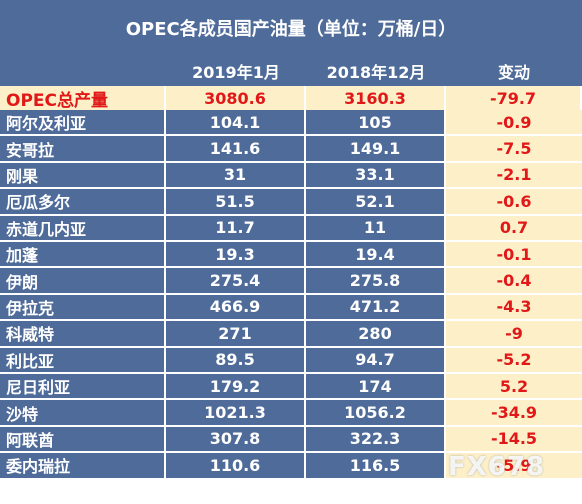 The image size is (582, 504). I want to click on country-name: 委内瑞拉, so click(83, 466).